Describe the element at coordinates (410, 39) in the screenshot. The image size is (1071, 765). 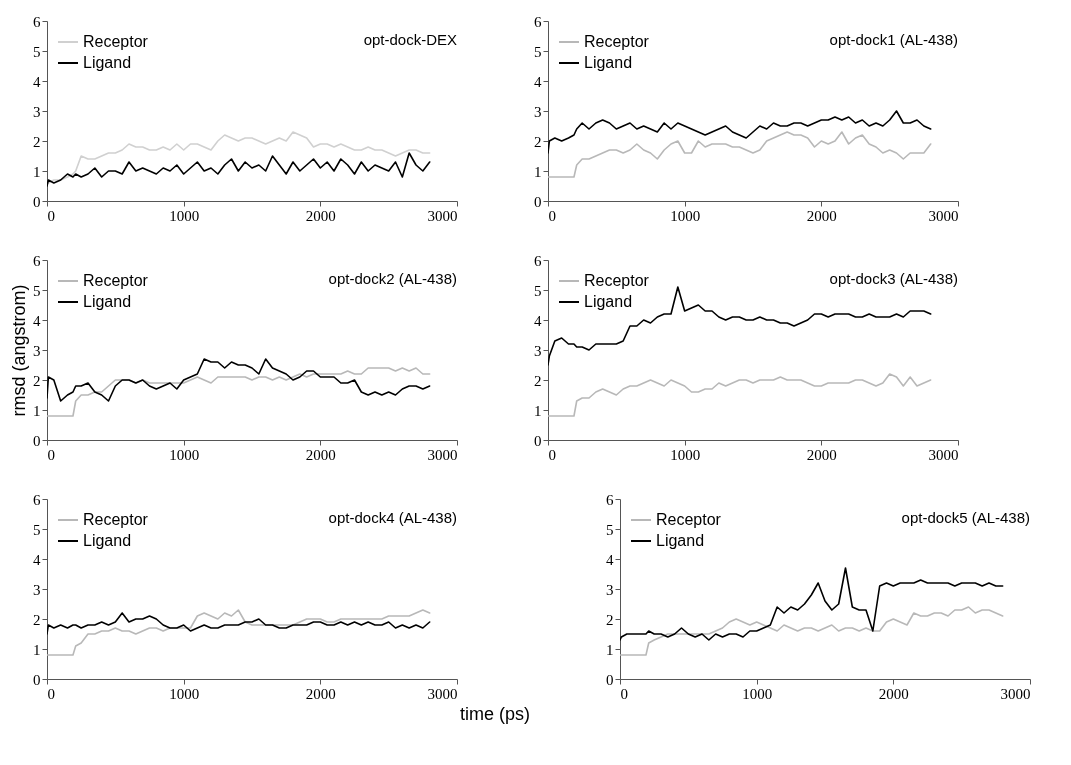
I see `text: opt-dock-DEX` at that location.